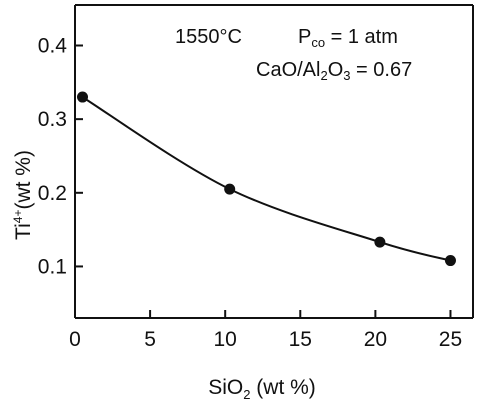 The height and width of the screenshot is (407, 482). Describe the element at coordinates (52, 266) in the screenshot. I see `y-tick-label: 0.1` at that location.